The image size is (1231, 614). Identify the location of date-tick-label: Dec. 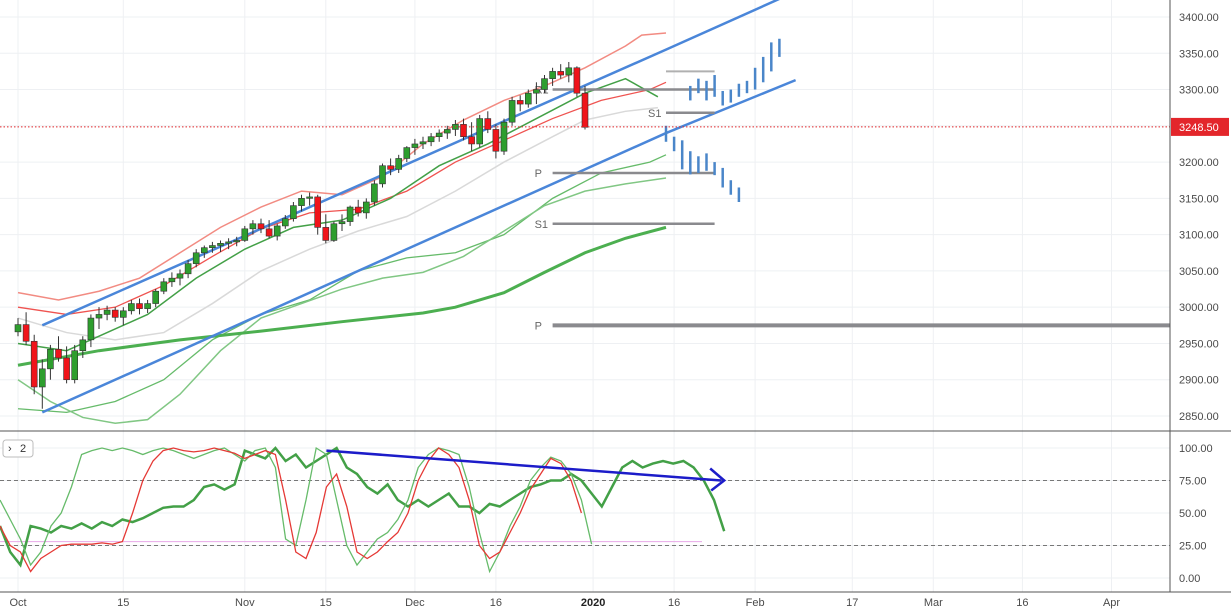
(415, 603).